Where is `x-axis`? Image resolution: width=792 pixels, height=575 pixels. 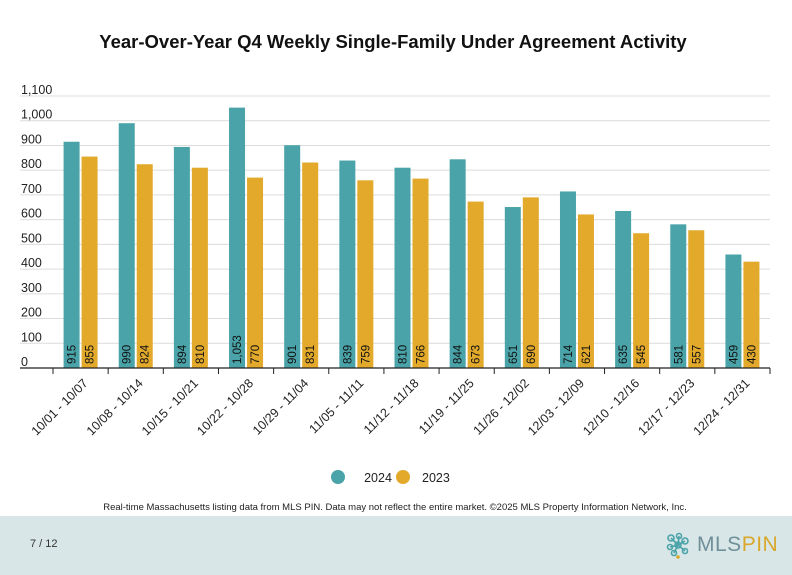
x-axis is located at coordinates (395, 370).